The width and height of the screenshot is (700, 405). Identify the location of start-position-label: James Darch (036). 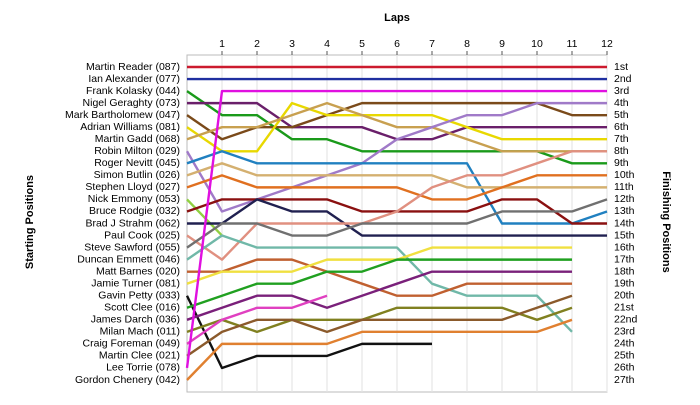
(135, 320).